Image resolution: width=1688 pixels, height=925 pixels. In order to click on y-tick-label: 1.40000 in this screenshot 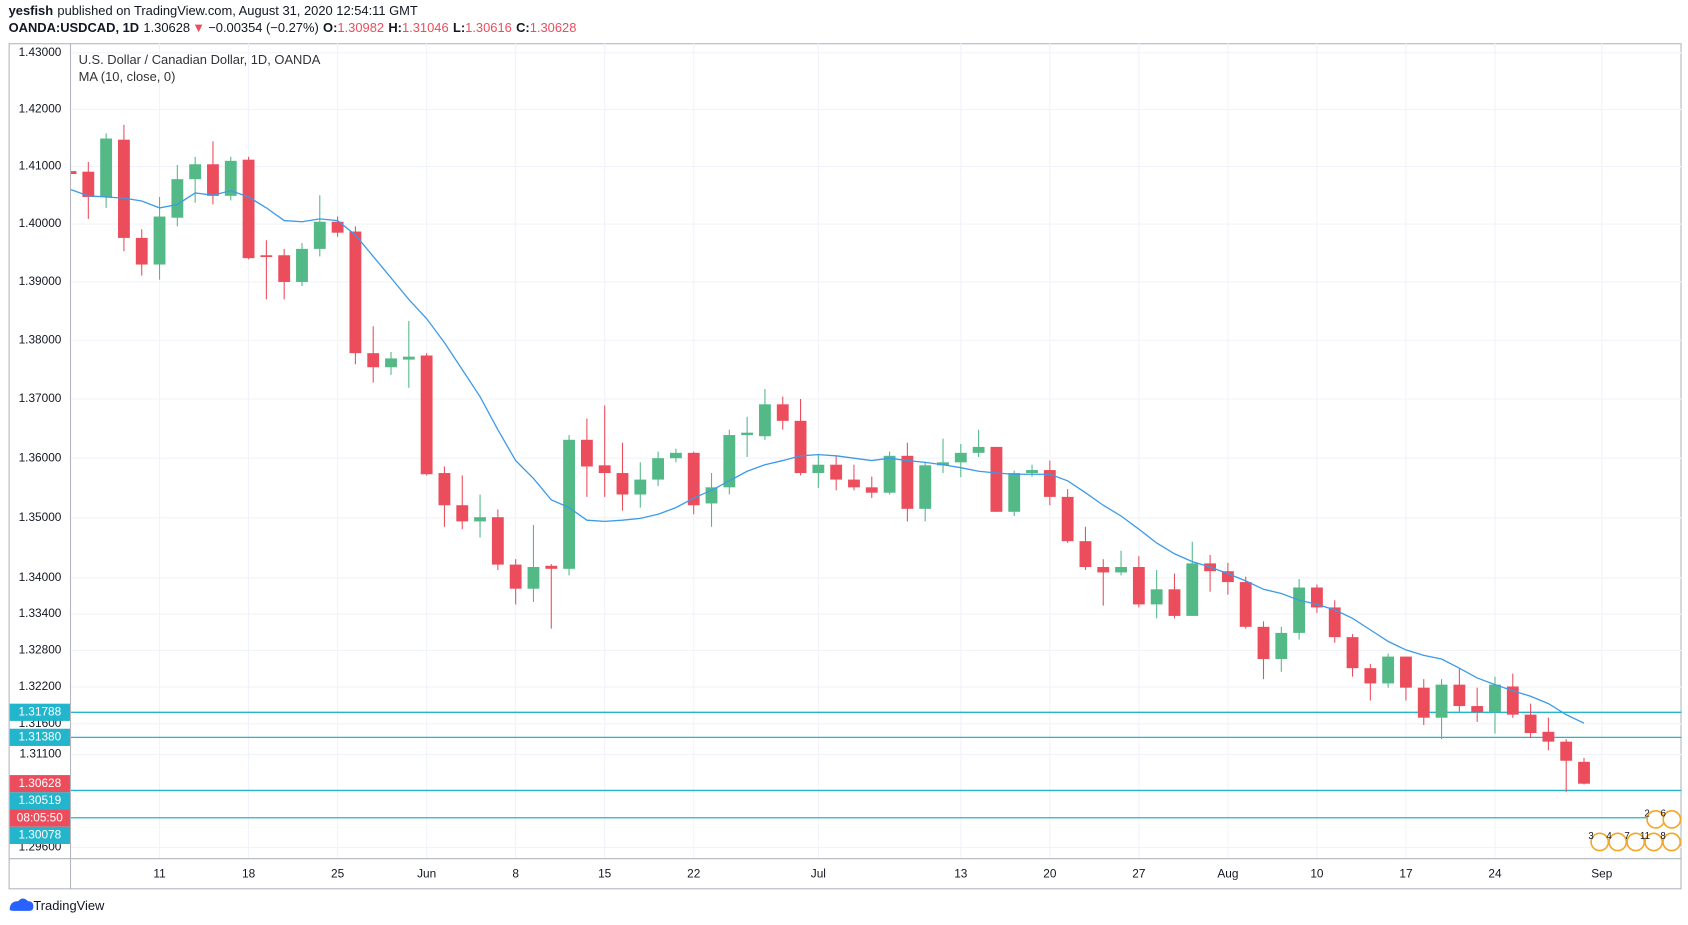, I will do `click(40, 223)`.